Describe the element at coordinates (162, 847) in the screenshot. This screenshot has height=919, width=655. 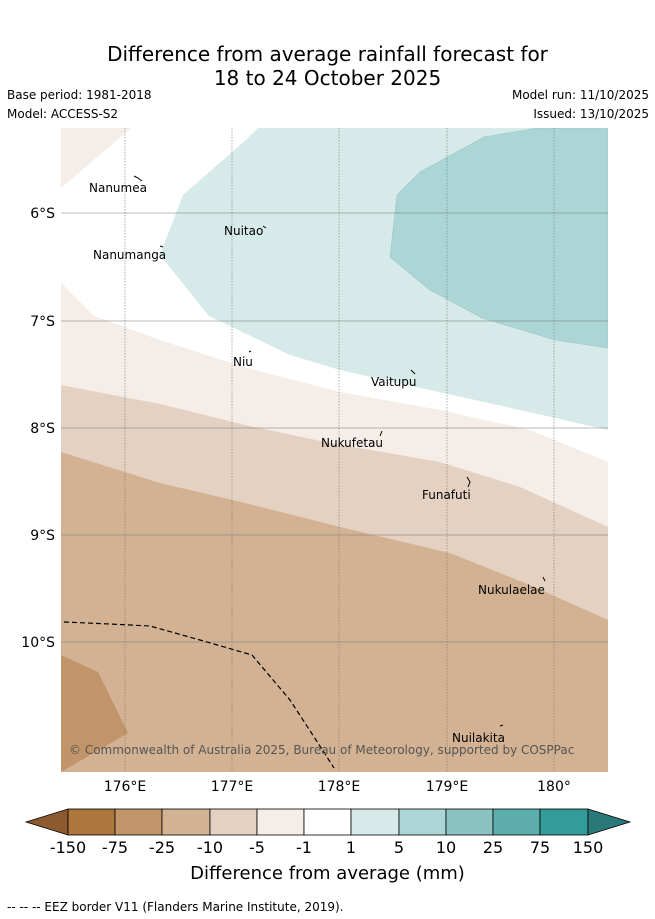
I see `colorbar-tick-neg25: -25` at that location.